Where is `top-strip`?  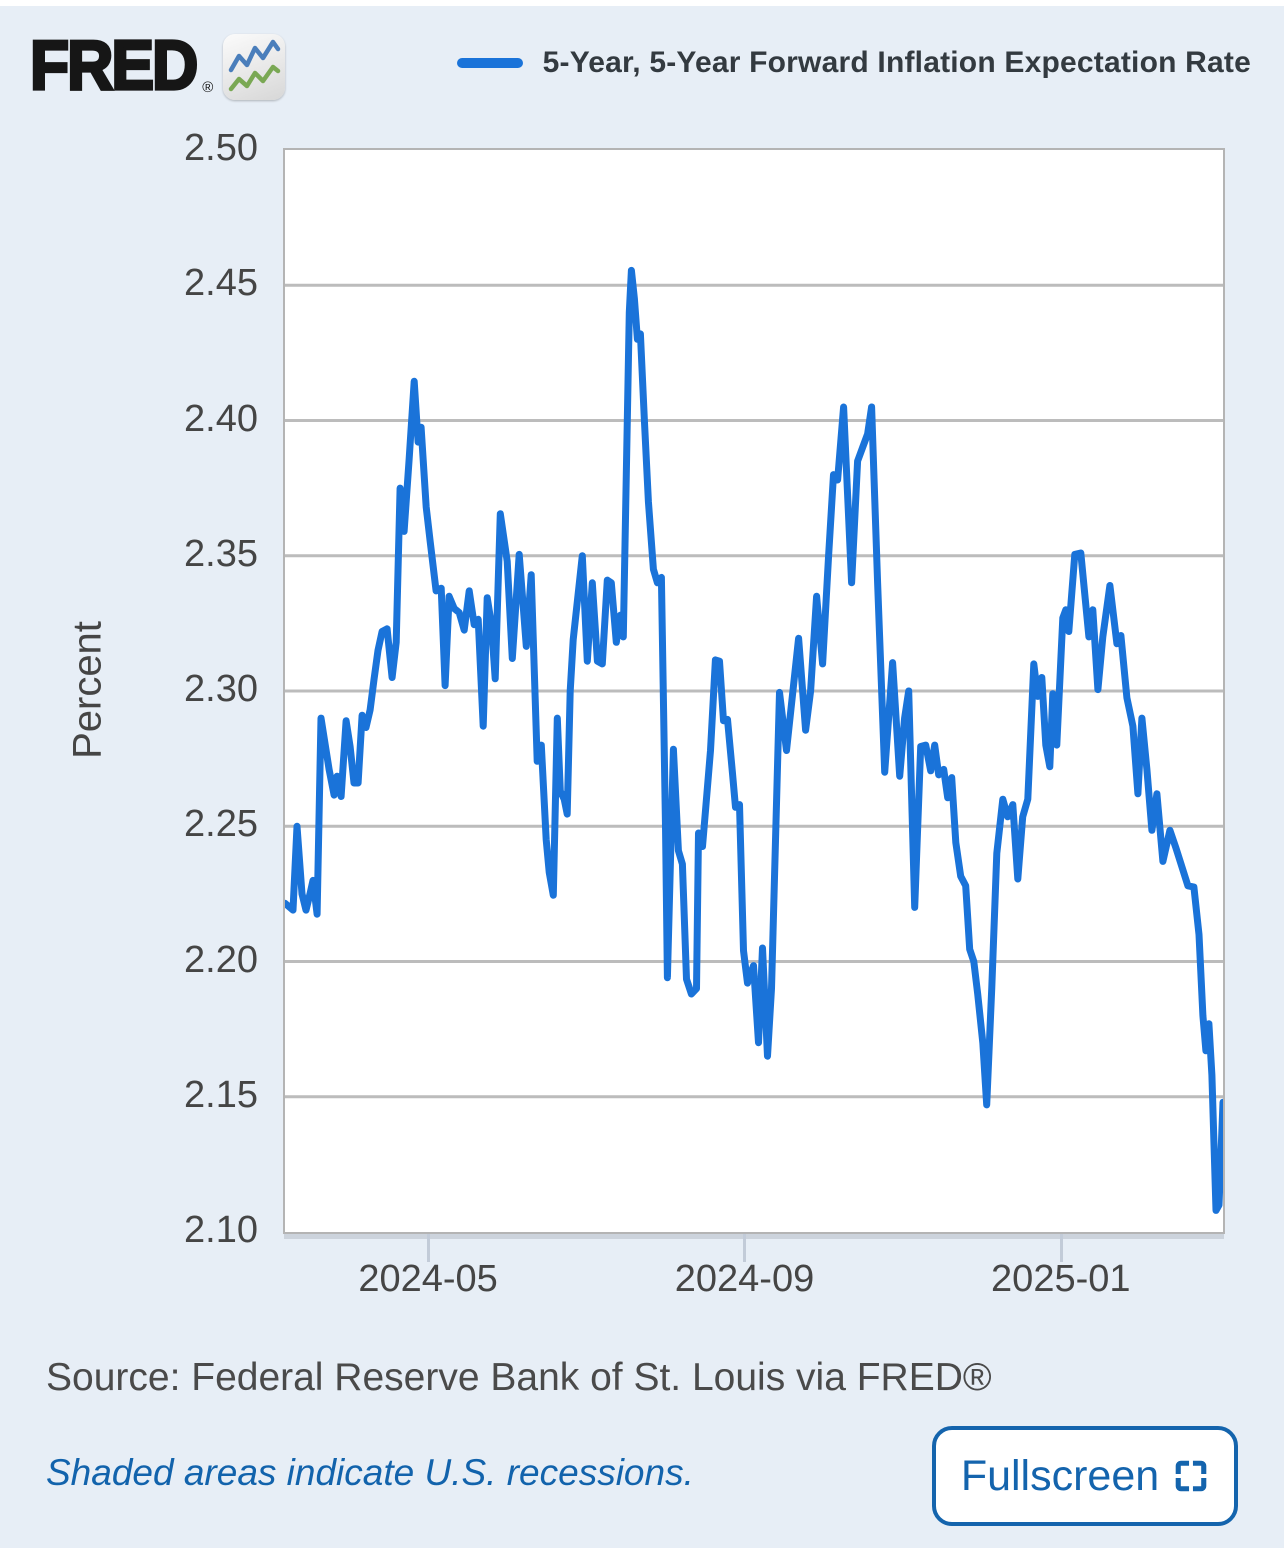 top-strip is located at coordinates (642, 3).